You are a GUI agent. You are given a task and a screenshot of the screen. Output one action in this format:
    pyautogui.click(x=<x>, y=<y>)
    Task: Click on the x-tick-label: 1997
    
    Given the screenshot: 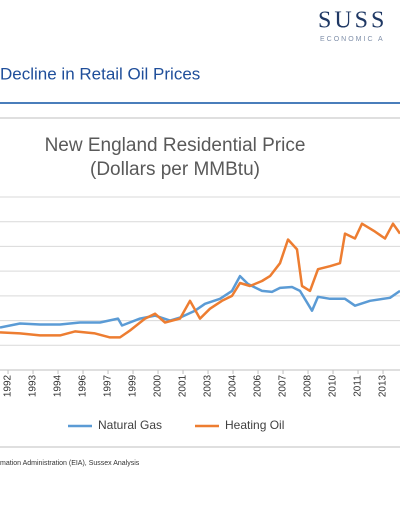 What is the action you would take?
    pyautogui.click(x=108, y=385)
    